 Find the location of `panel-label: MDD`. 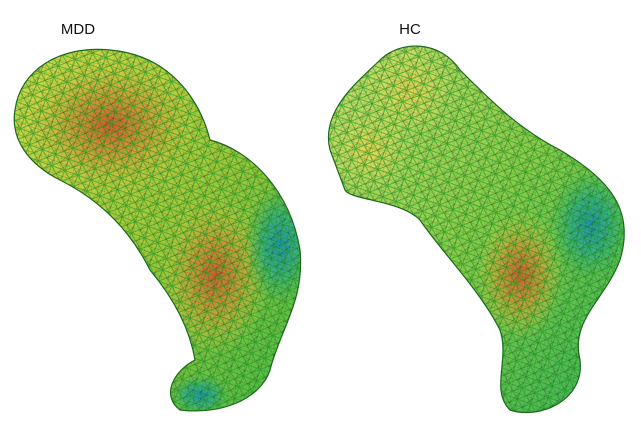

panel-label: MDD is located at coordinates (78, 29).